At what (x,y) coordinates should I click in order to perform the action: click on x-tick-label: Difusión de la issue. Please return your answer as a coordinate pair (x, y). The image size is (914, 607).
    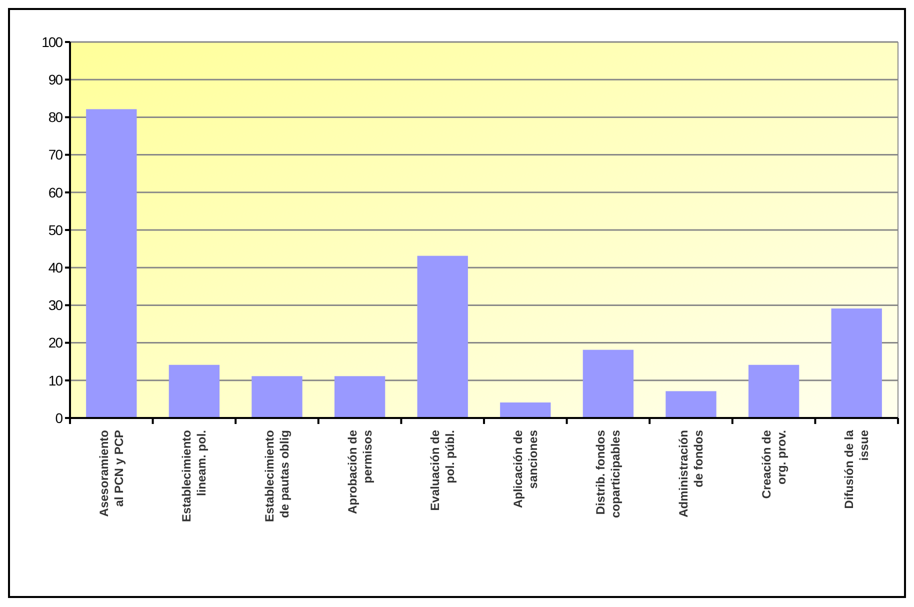
    Looking at the image, I should click on (857, 469).